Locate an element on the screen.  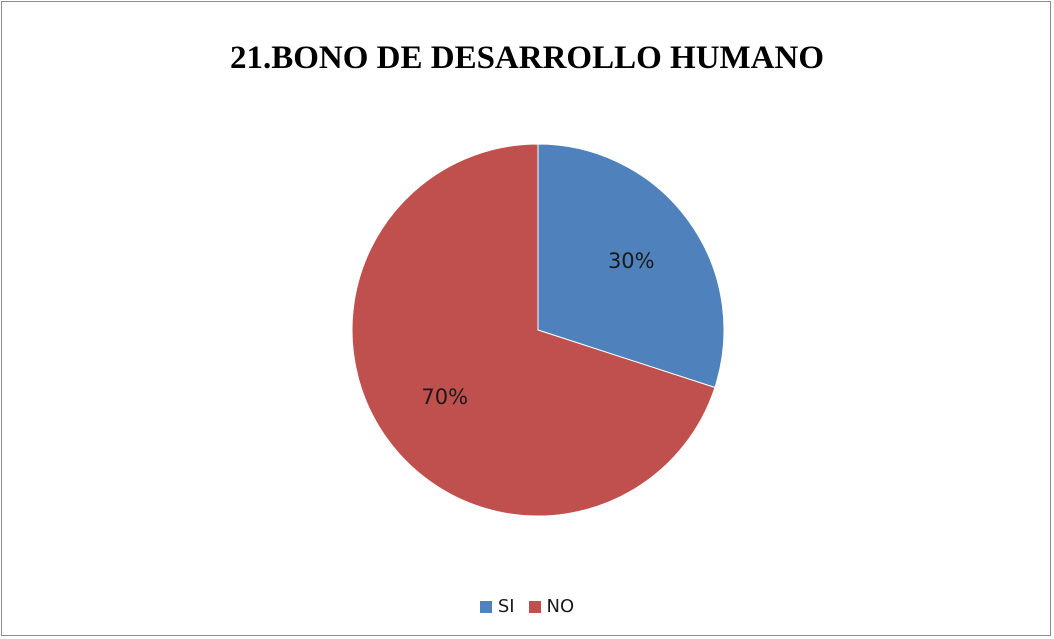
legend-swatch-si is located at coordinates (485, 606).